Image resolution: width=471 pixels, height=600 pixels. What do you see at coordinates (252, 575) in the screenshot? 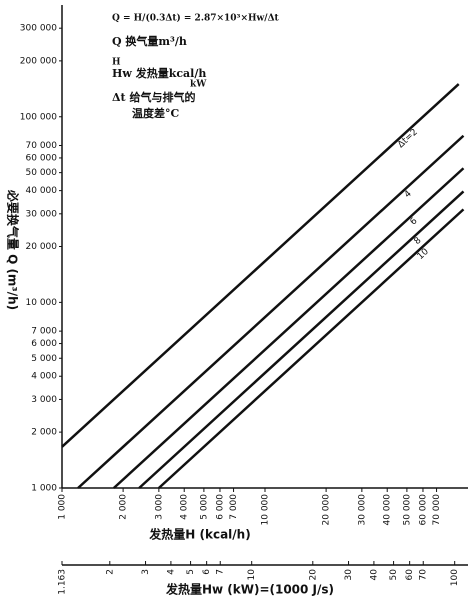
I see `x2-tick-label: 10` at bounding box center [252, 575].